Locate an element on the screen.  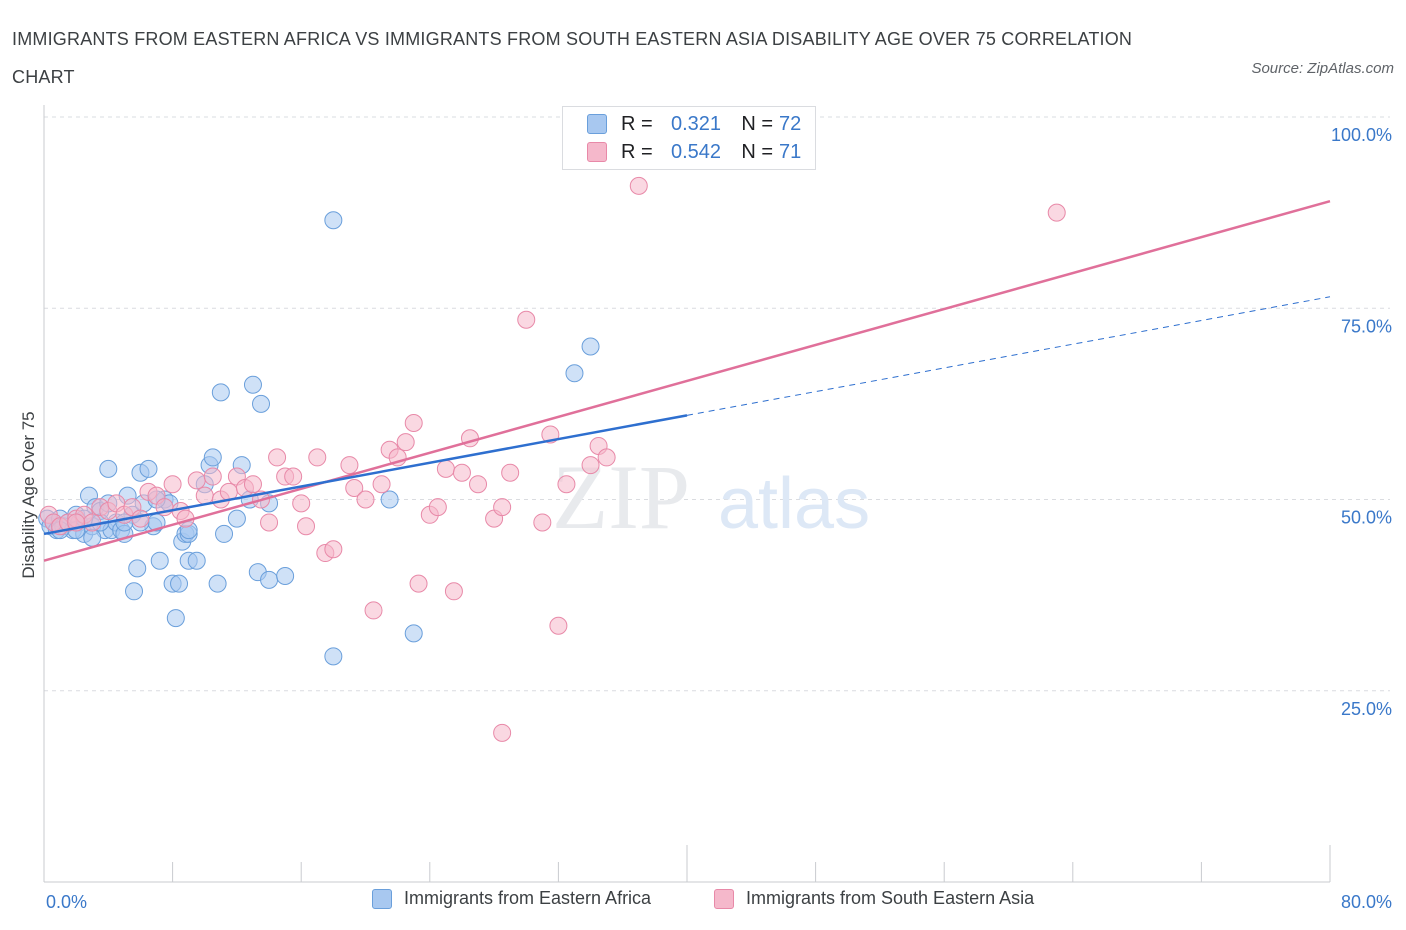
y-tick-label: 25.0% is located at coordinates (1366, 709).